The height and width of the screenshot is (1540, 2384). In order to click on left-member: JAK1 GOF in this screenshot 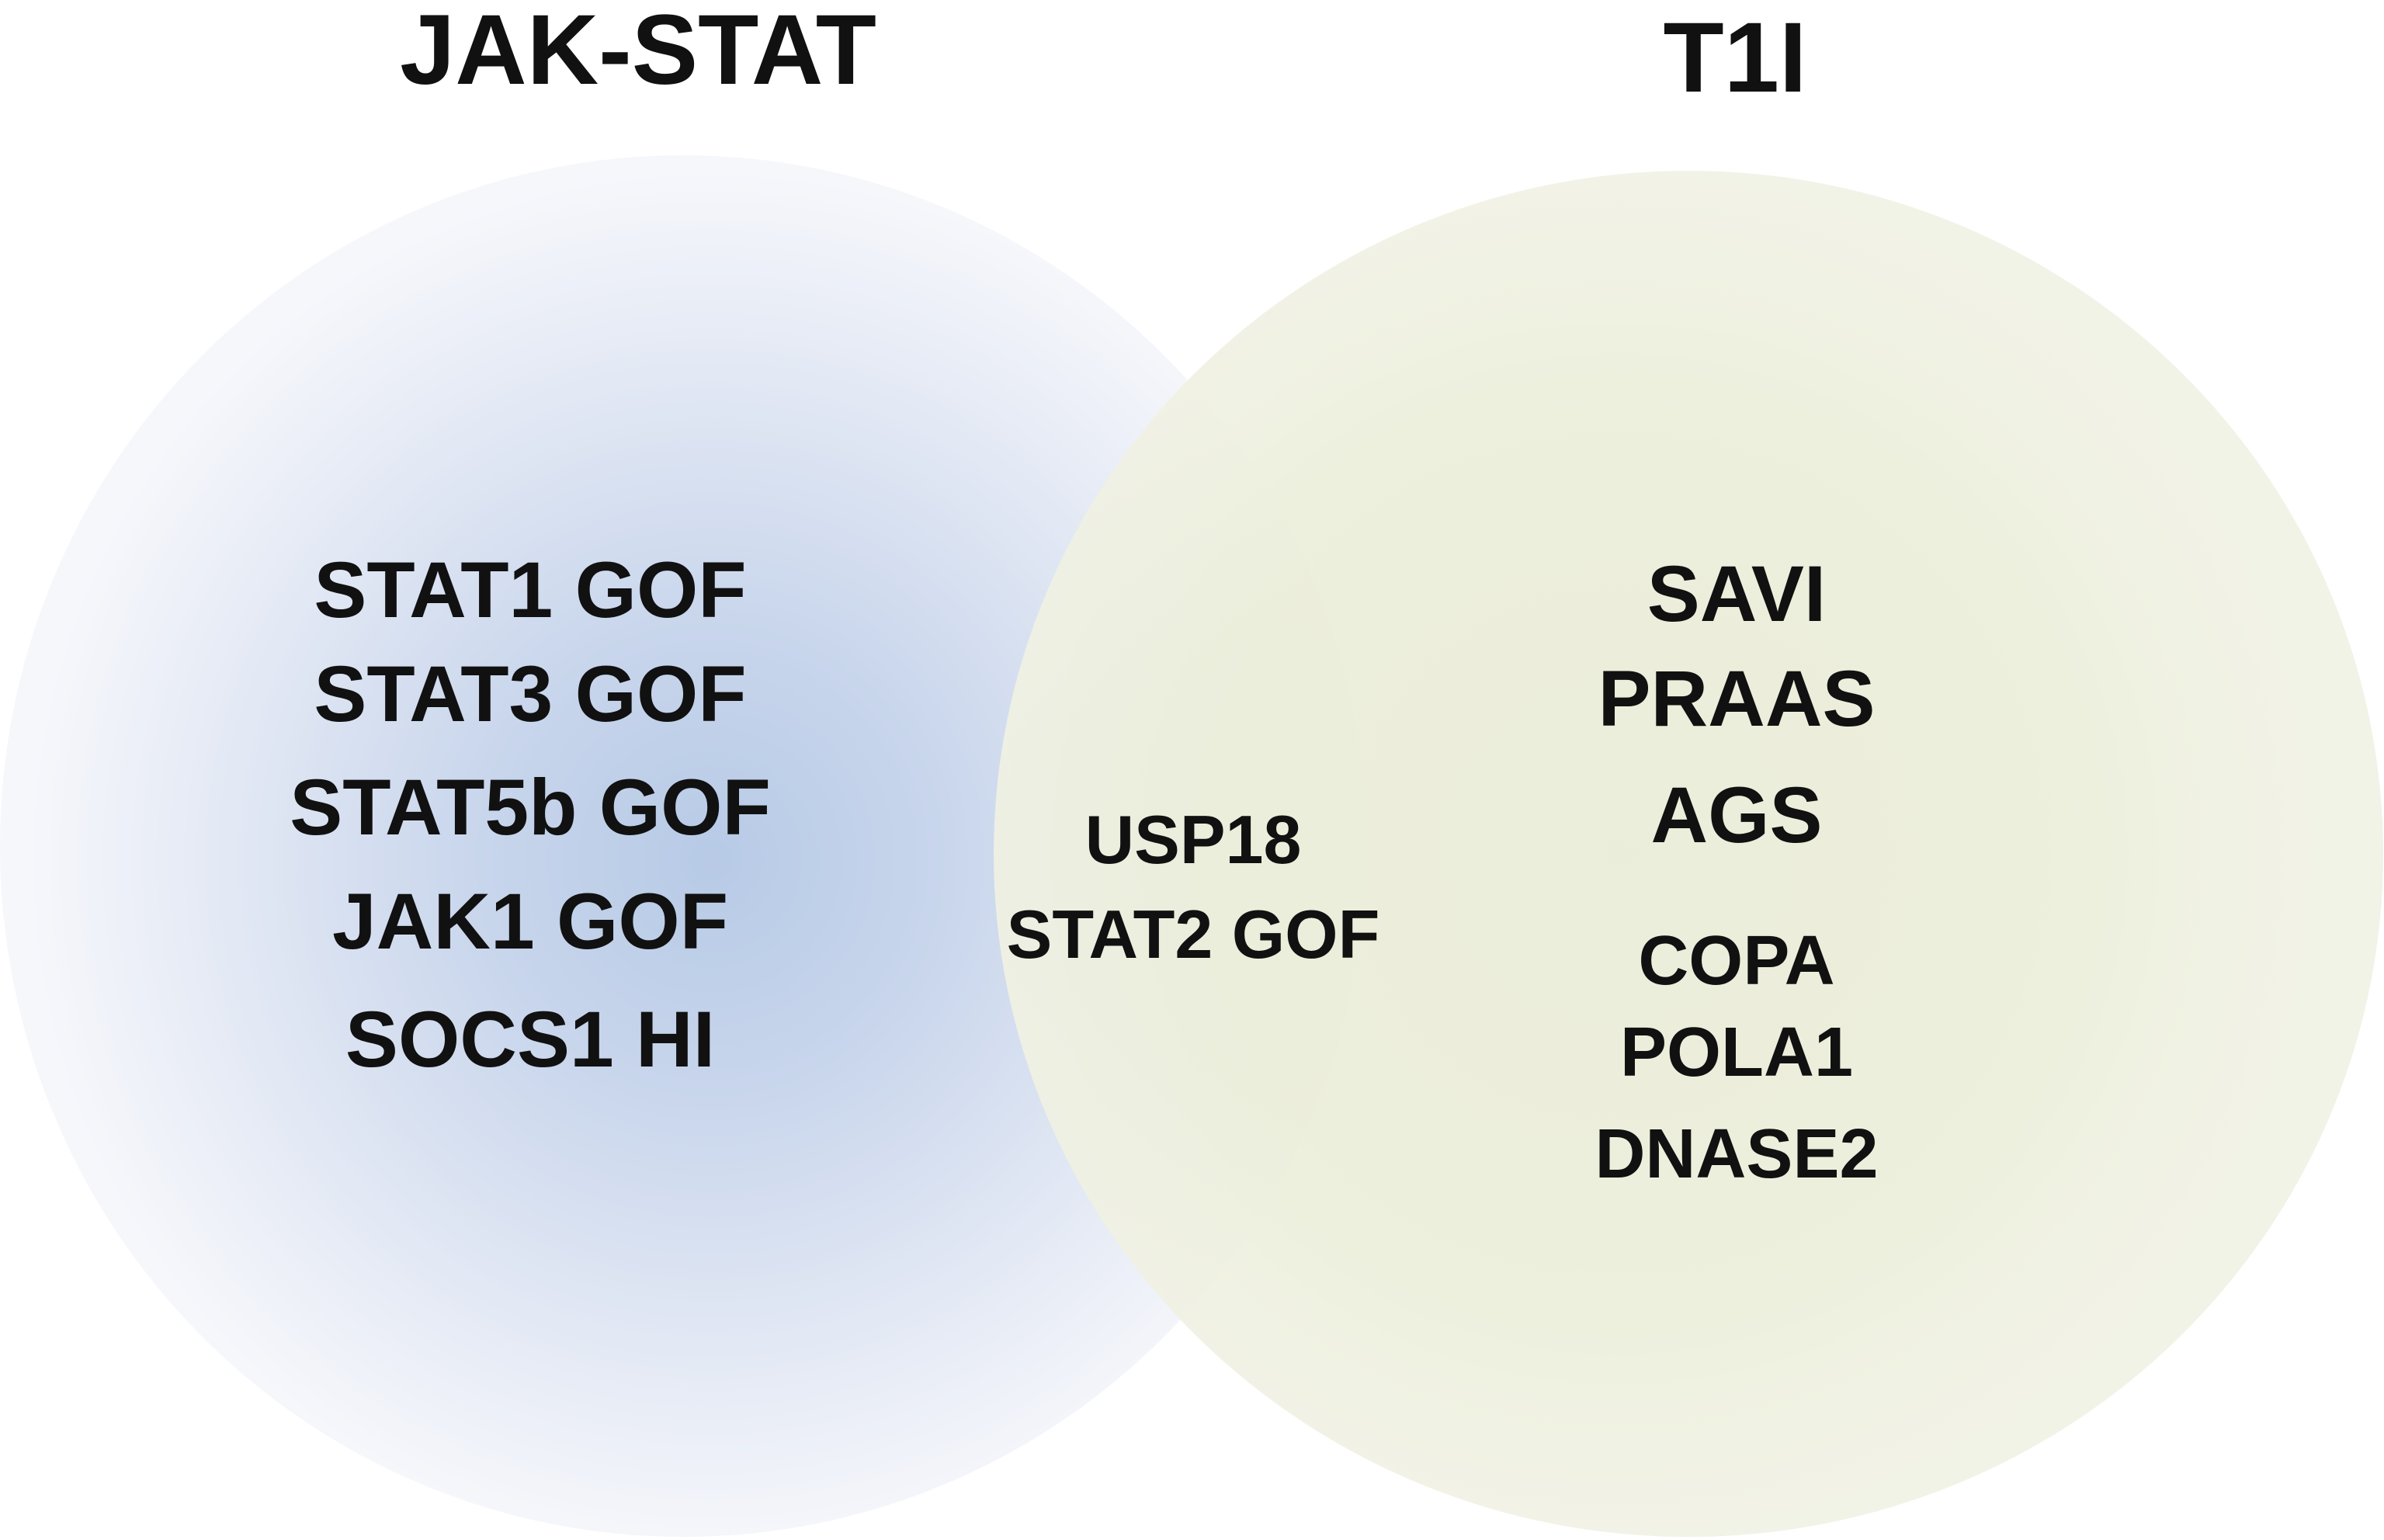, I will do `click(530, 921)`.